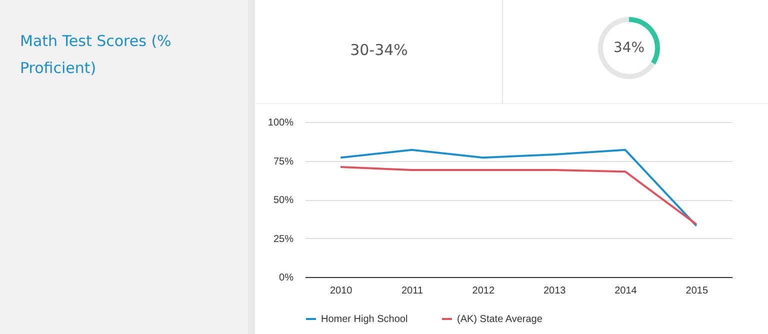 This screenshot has height=334, width=768. I want to click on x-tick-label: 2011, so click(412, 291).